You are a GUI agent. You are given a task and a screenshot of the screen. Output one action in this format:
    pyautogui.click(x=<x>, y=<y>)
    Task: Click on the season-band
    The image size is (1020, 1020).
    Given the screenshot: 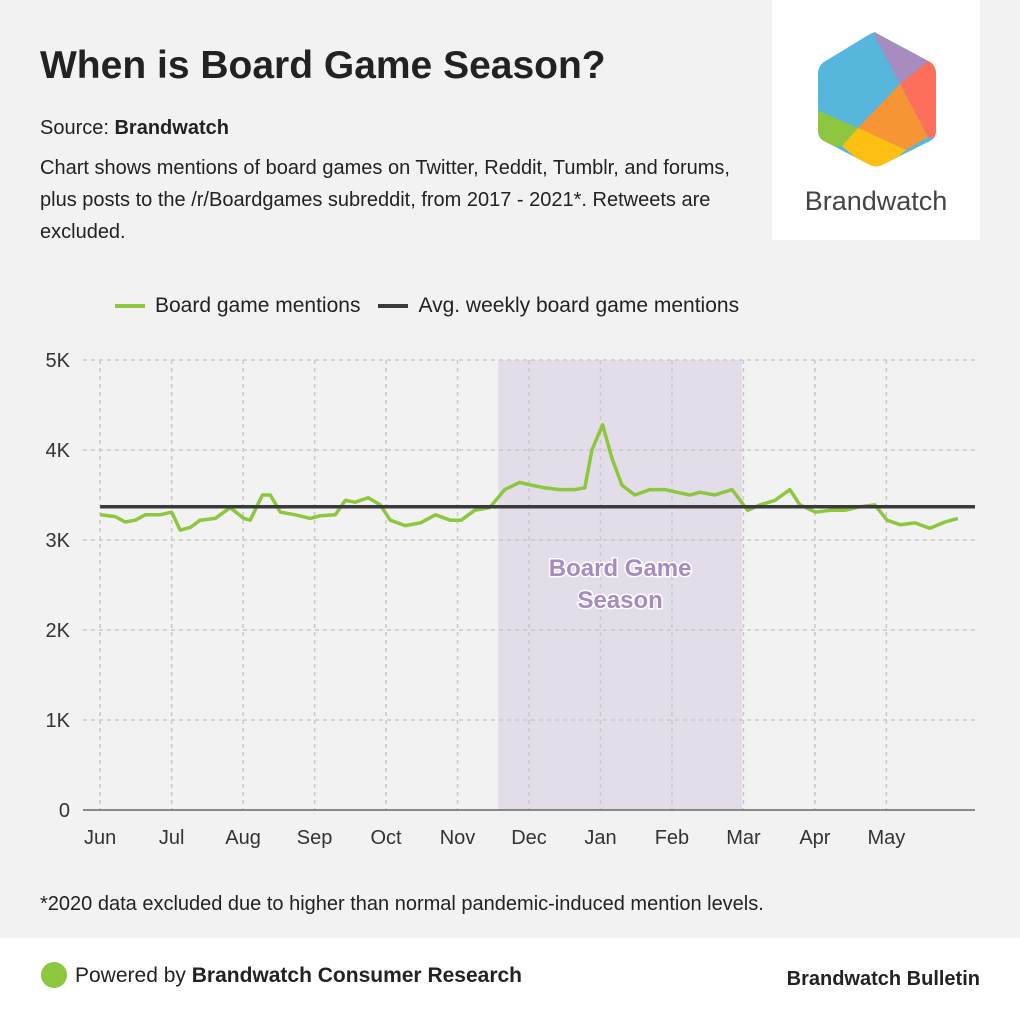 What is the action you would take?
    pyautogui.click(x=620, y=585)
    